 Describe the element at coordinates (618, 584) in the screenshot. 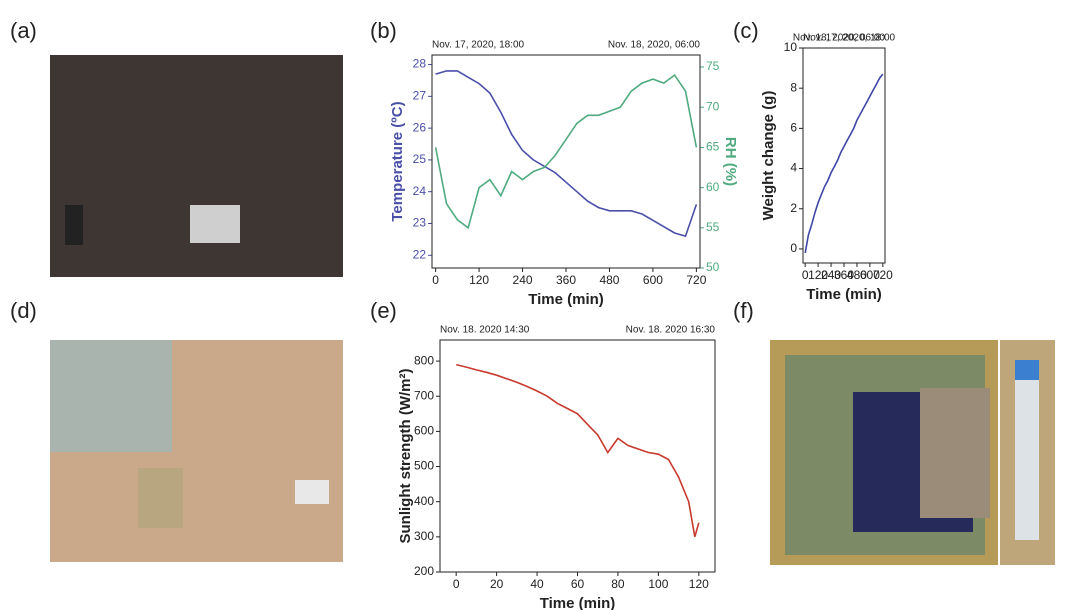

I see `x-tick-label: 80` at that location.